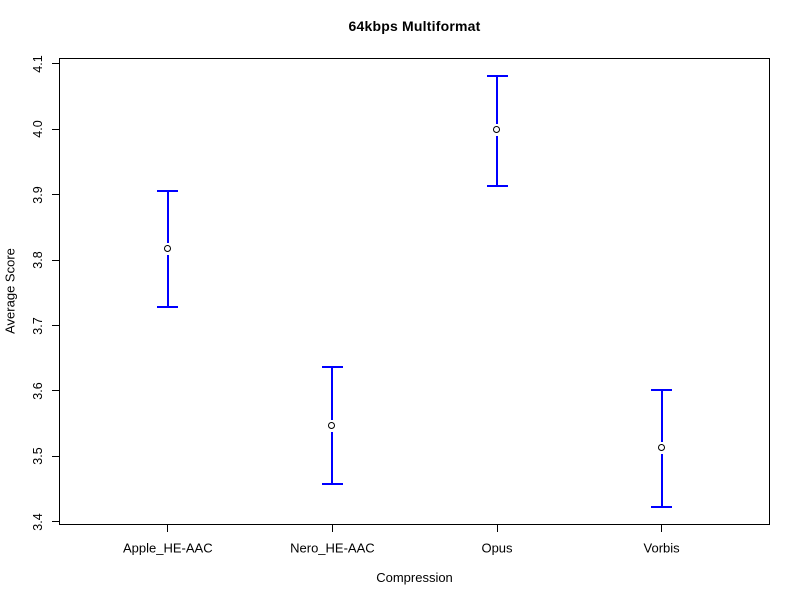  What do you see at coordinates (414, 26) in the screenshot?
I see `chart-title: 64kbps Multiformat` at bounding box center [414, 26].